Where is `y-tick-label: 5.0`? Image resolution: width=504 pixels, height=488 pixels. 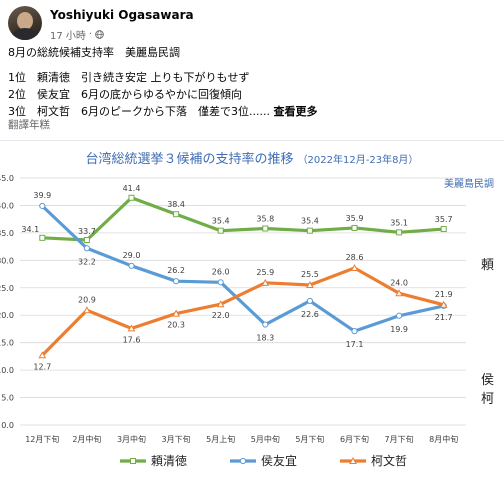 y-tick-label: 5.0 is located at coordinates (7, 398).